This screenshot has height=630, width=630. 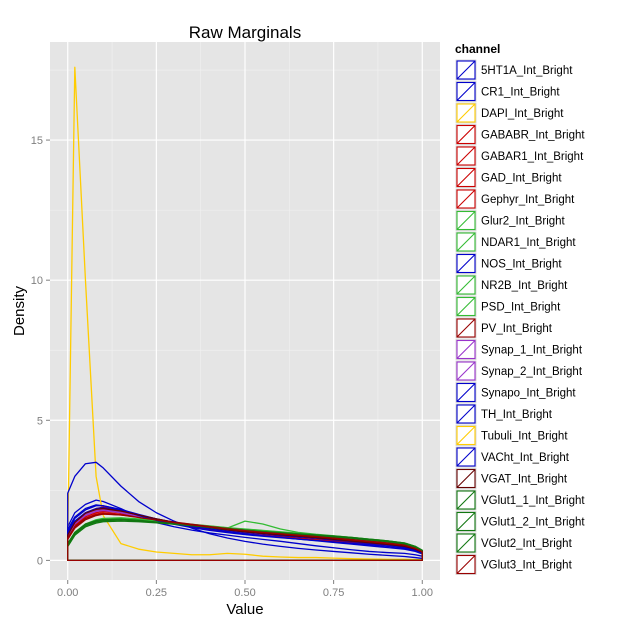 What do you see at coordinates (19, 310) in the screenshot?
I see `y-axis-label: Density` at bounding box center [19, 310].